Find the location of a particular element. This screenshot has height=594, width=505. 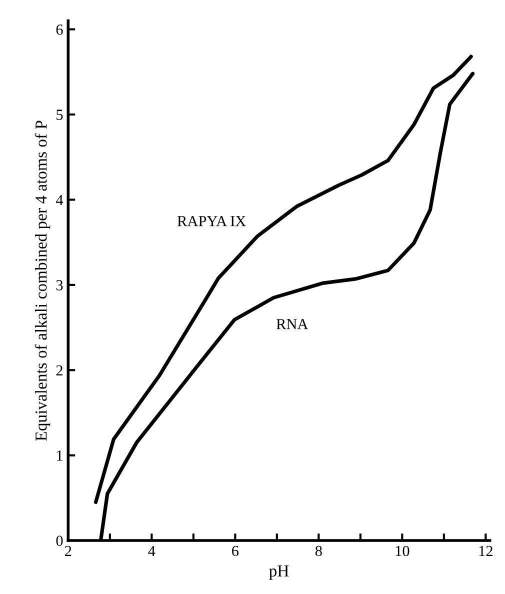

y-tick-label: 5 is located at coordinates (59, 115).